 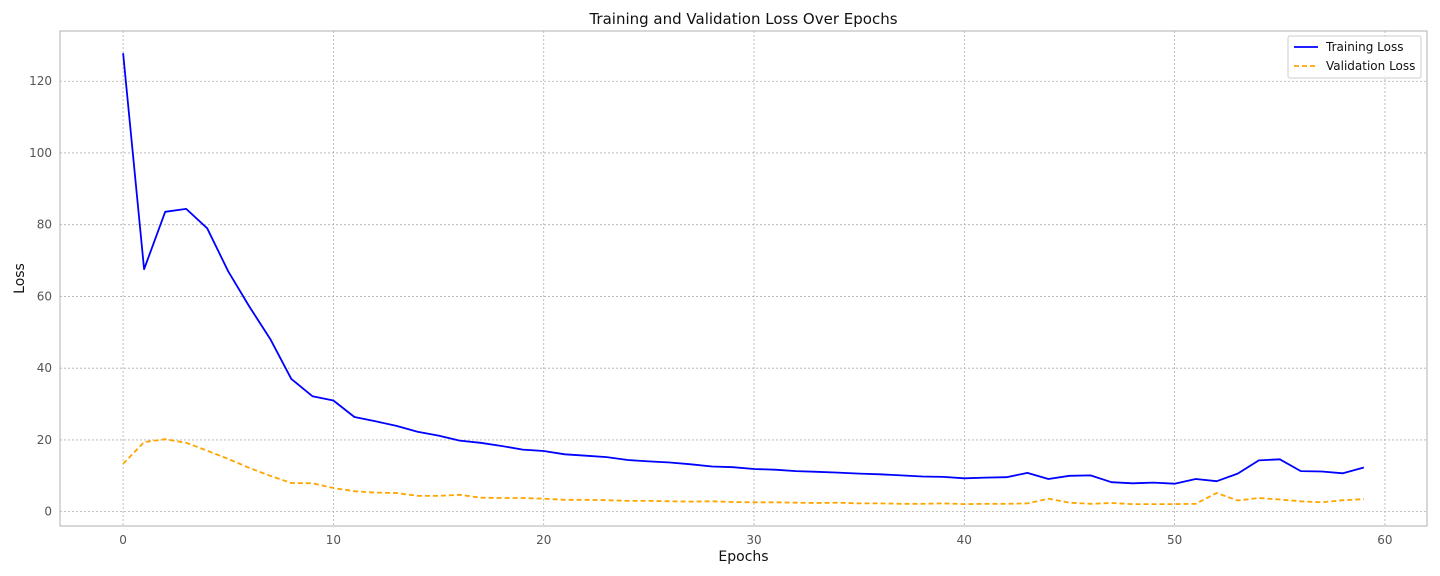 I want to click on x-axis-title: Epochs, so click(x=743, y=557).